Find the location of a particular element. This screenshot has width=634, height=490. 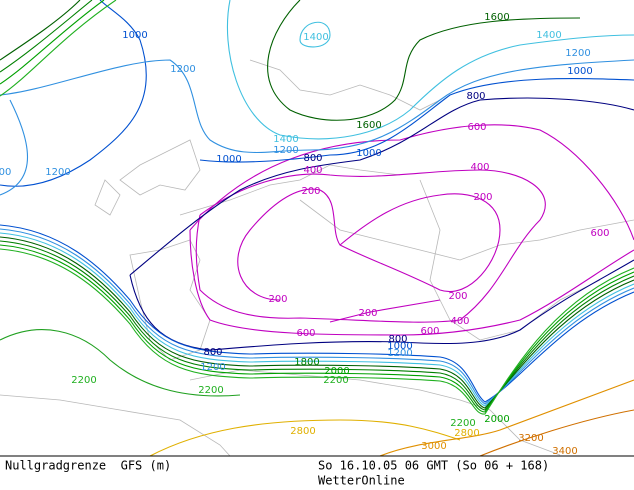

contour-label: 3200 is located at coordinates (530, 438).